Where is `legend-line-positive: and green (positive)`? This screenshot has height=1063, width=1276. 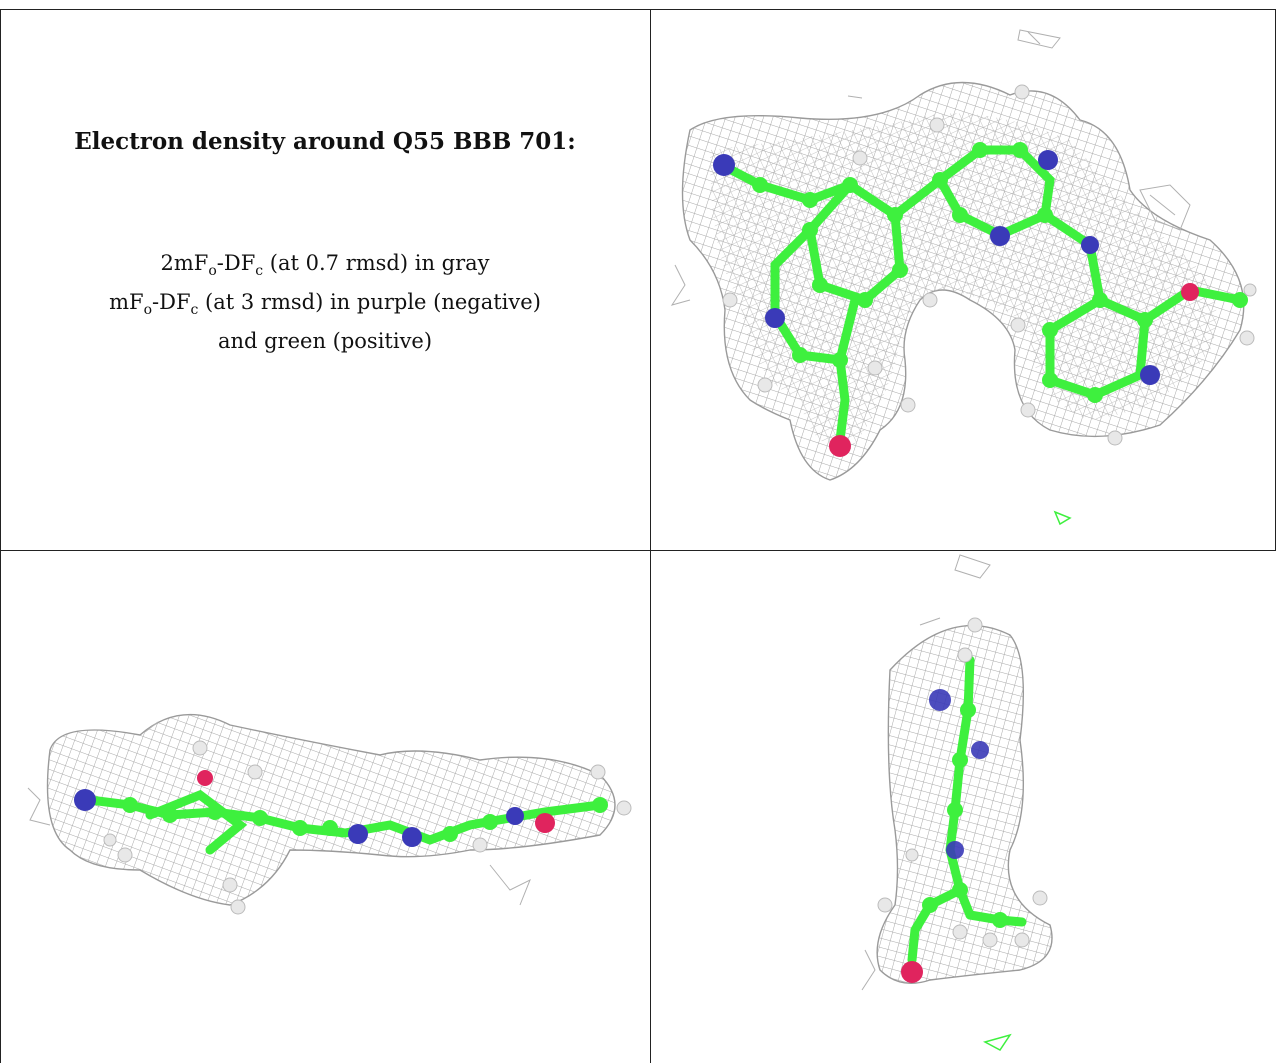 legend-line-positive: and green (positive) is located at coordinates (325, 341).